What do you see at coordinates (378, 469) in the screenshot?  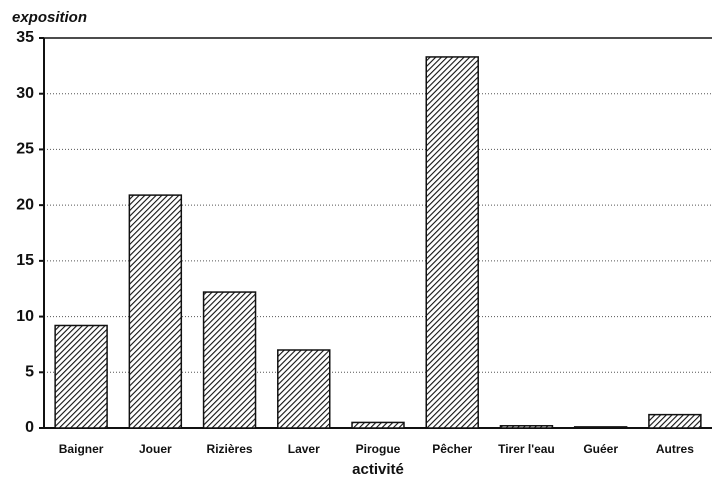 I see `x-axis-label: activité` at bounding box center [378, 469].